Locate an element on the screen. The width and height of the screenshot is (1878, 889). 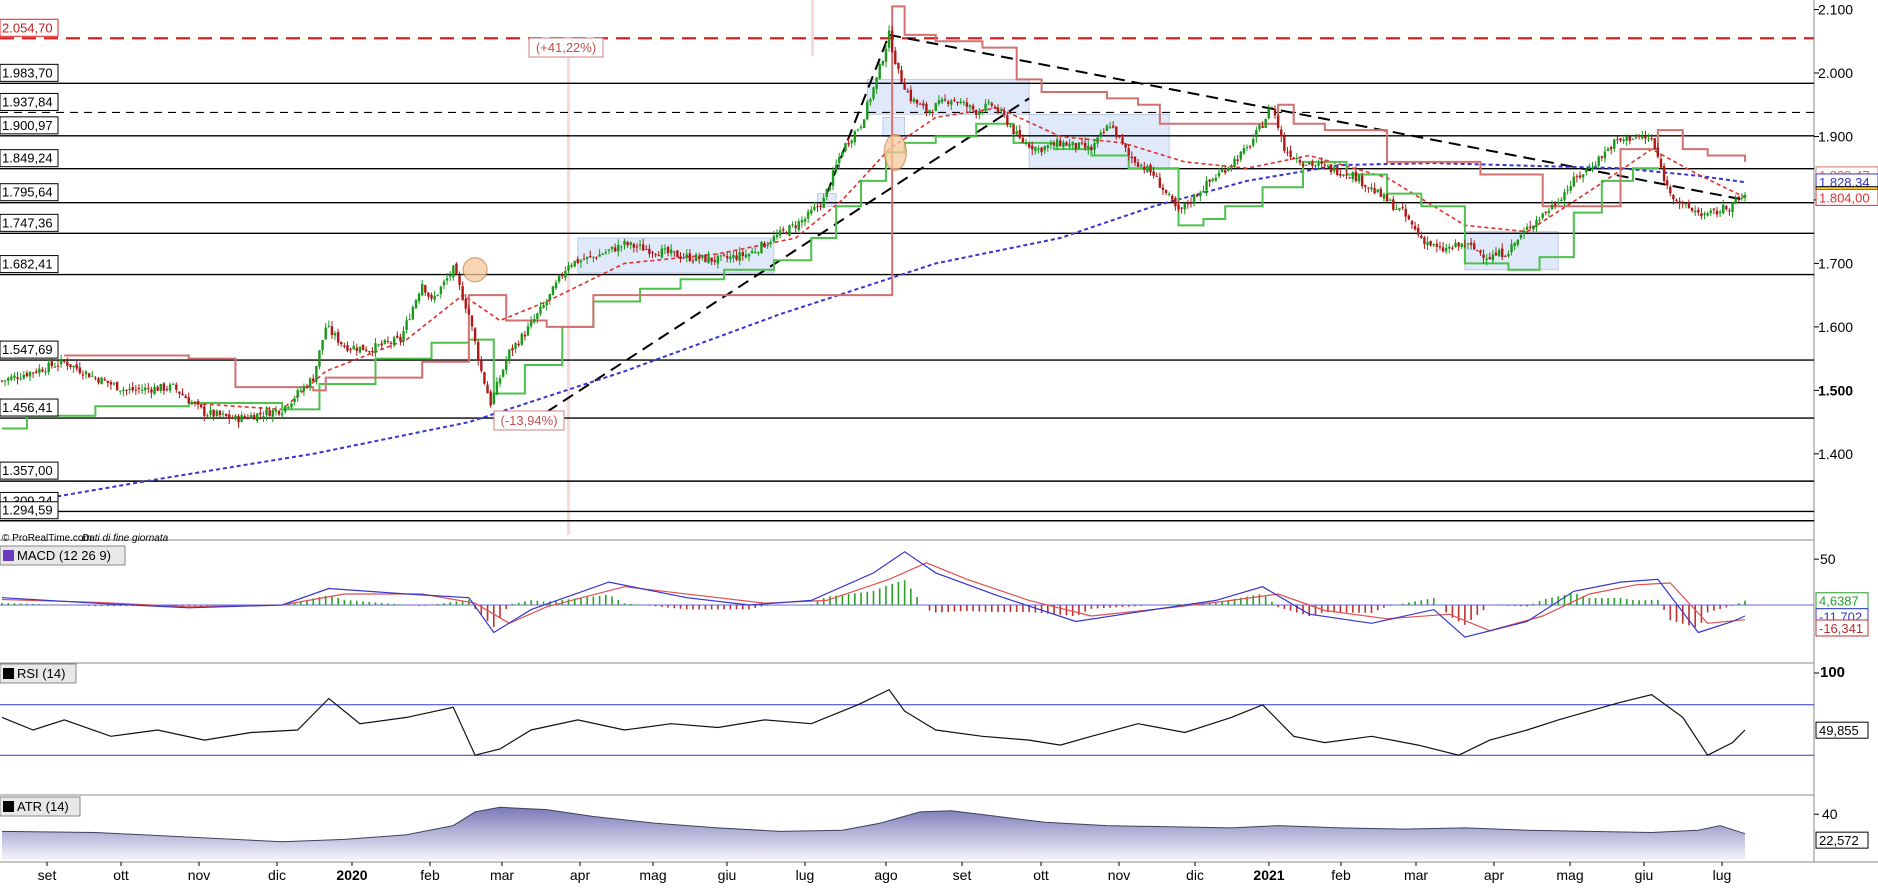
x-tick-label: mag is located at coordinates (1569, 875).